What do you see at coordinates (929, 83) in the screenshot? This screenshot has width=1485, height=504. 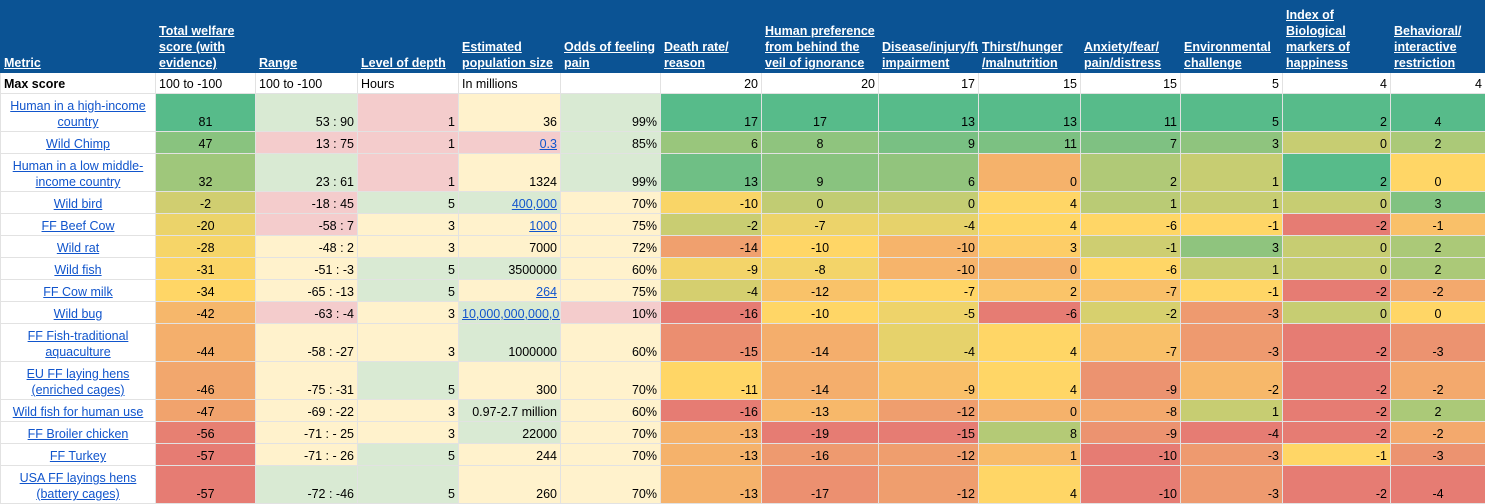 I see `max-score-cell: 17` at bounding box center [929, 83].